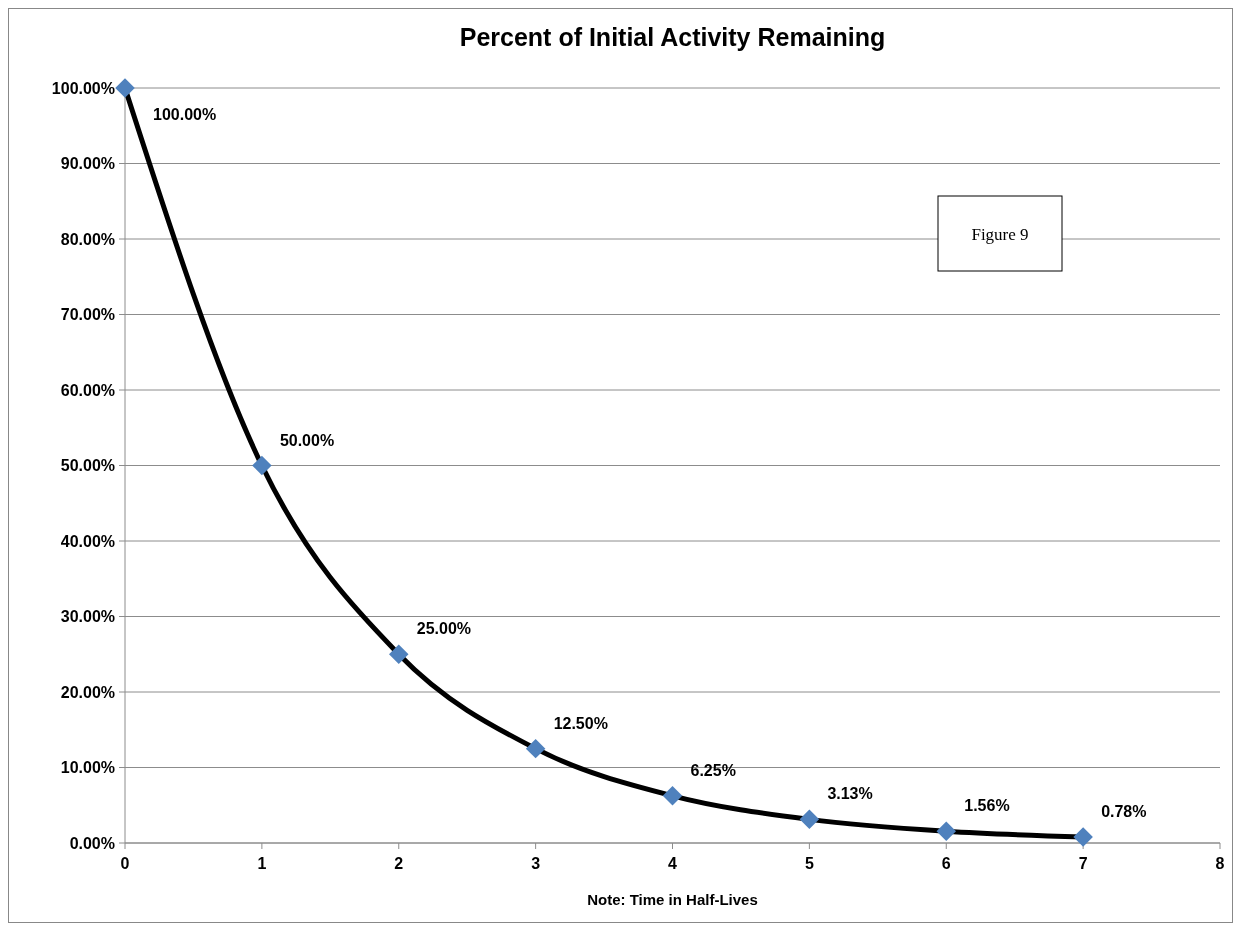 This screenshot has height=932, width=1241. What do you see at coordinates (185, 114) in the screenshot?
I see `data-label: 100.00%` at bounding box center [185, 114].